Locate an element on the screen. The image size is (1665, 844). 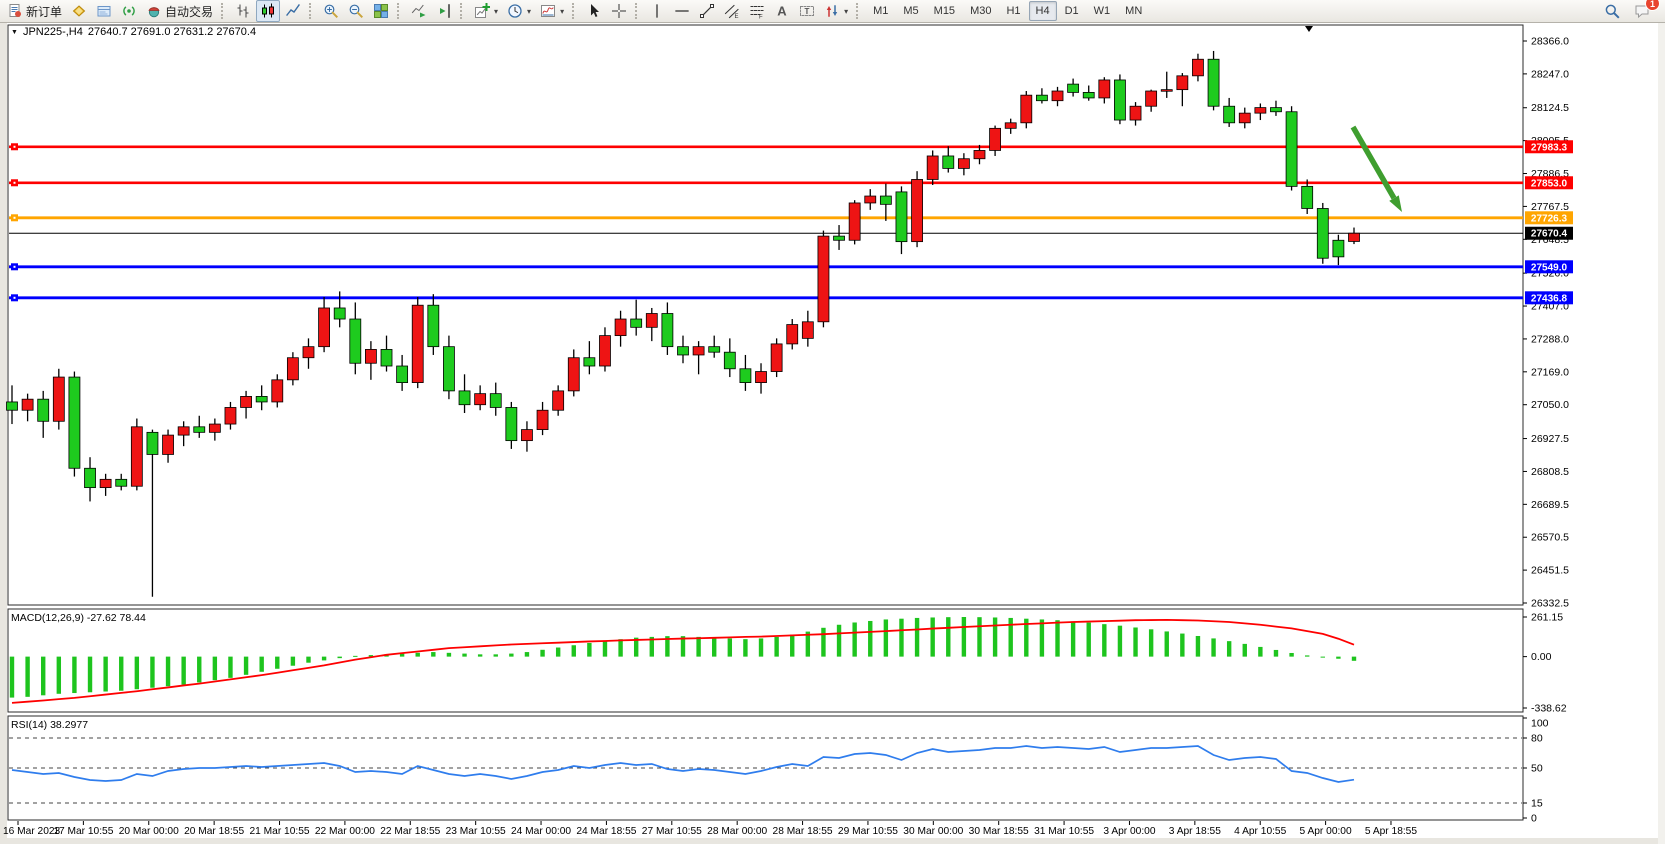
svg-text: 30 Mar 00:00 is located at coordinates (933, 831).